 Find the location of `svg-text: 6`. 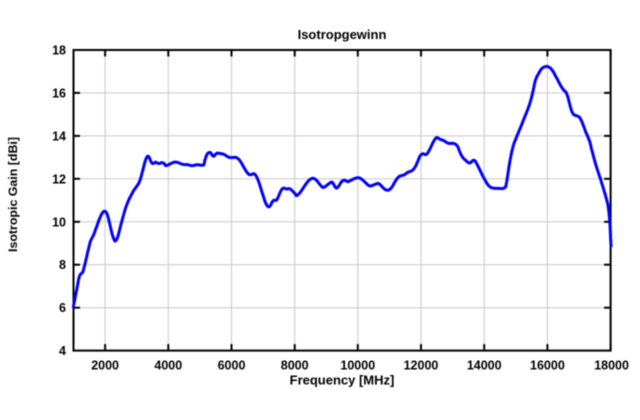

svg-text: 6 is located at coordinates (62, 308).